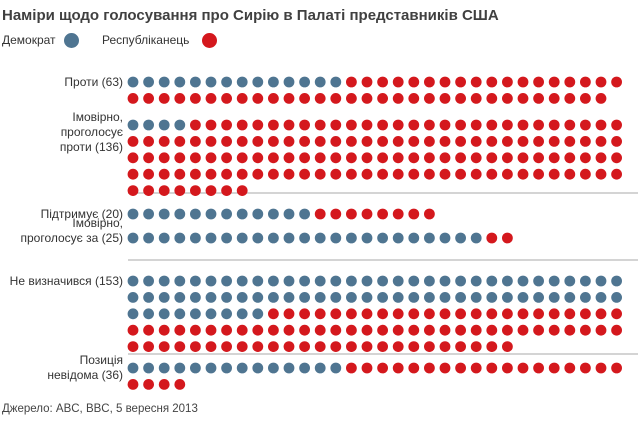 The image size is (640, 422). What do you see at coordinates (93, 82) in the screenshot?
I see `group-label: Проти (63)` at bounding box center [93, 82].